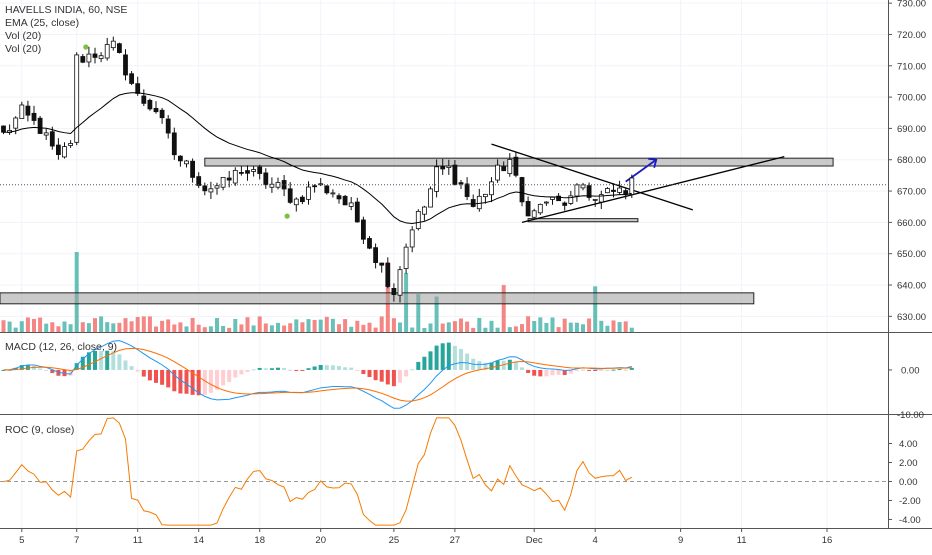 The width and height of the screenshot is (932, 555). What do you see at coordinates (911, 223) in the screenshot?
I see `price-axis-label: 660.00` at bounding box center [911, 223].